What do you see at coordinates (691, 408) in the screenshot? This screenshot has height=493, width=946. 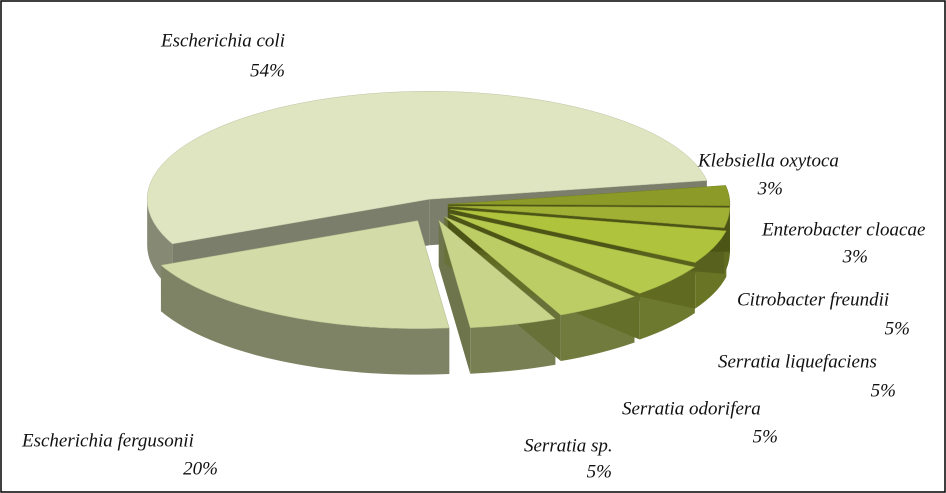 I see `slice-label: Serratia odorifera` at bounding box center [691, 408].